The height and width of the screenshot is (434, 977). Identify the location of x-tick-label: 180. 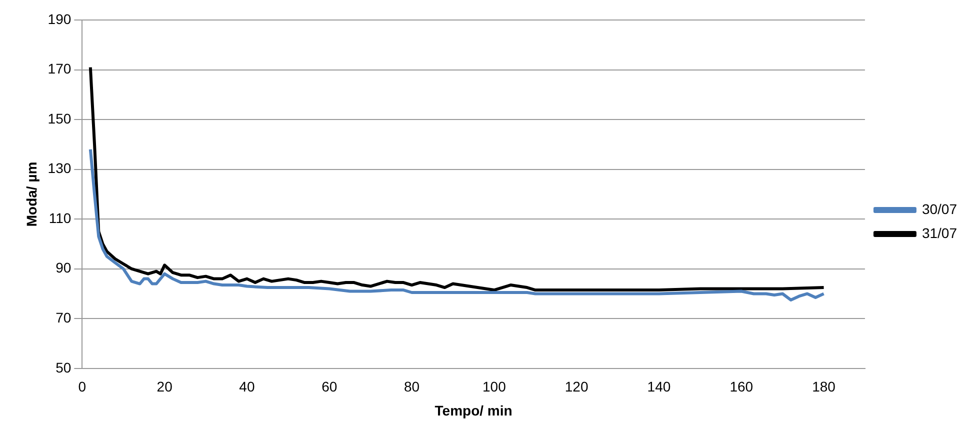
(824, 386).